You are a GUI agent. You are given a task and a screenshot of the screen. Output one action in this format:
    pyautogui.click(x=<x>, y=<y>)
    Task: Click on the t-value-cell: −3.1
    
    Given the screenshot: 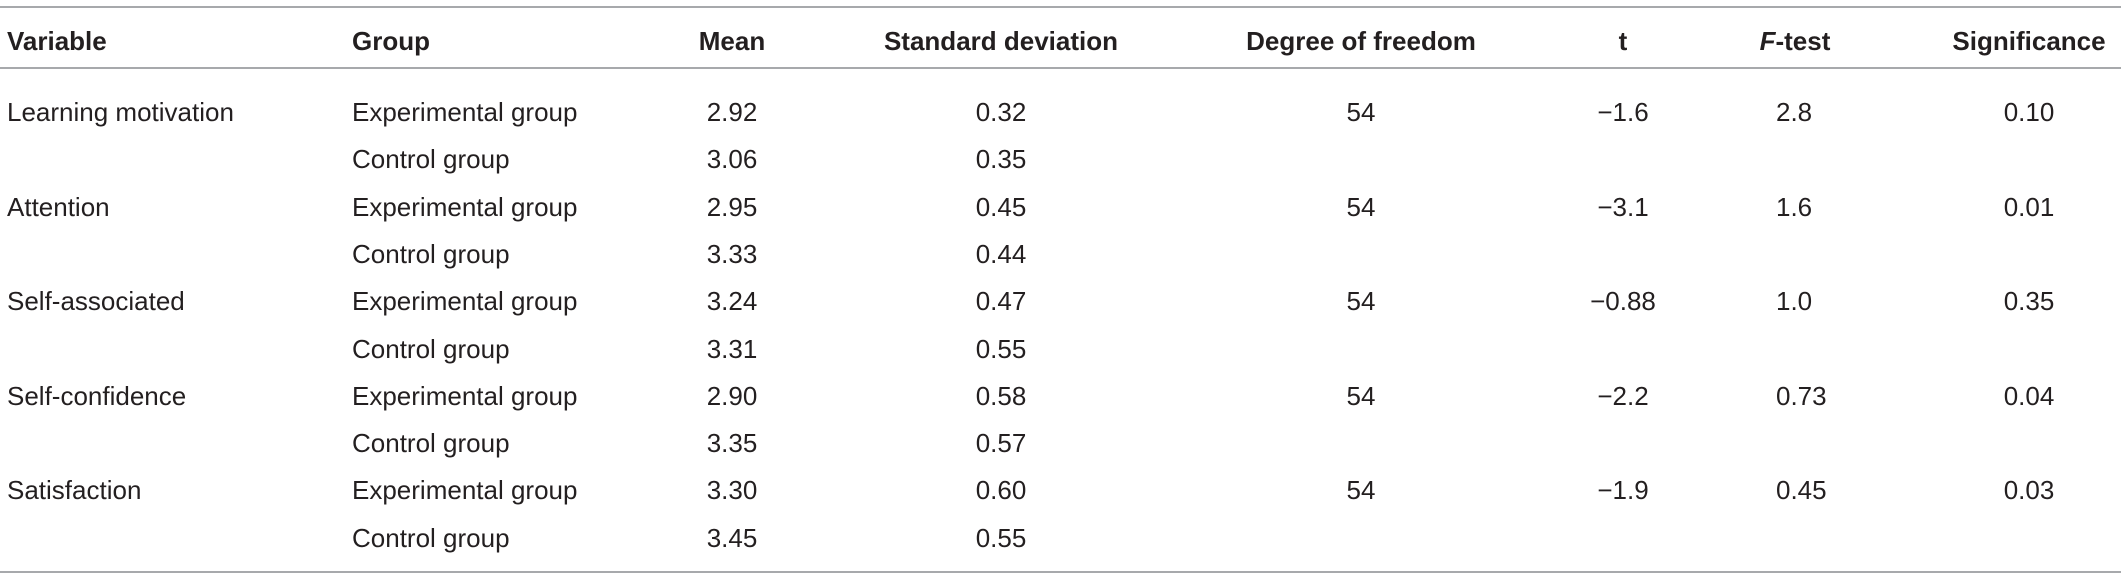 What is the action you would take?
    pyautogui.click(x=1623, y=206)
    